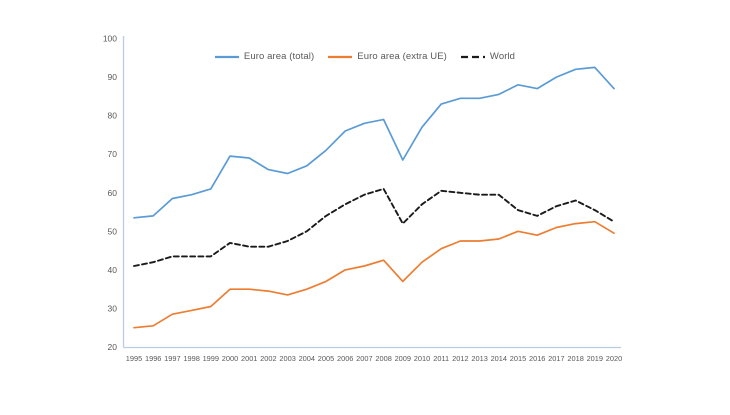 The width and height of the screenshot is (730, 415). What do you see at coordinates (460, 358) in the screenshot?
I see `x-tick-label: 2012` at bounding box center [460, 358].